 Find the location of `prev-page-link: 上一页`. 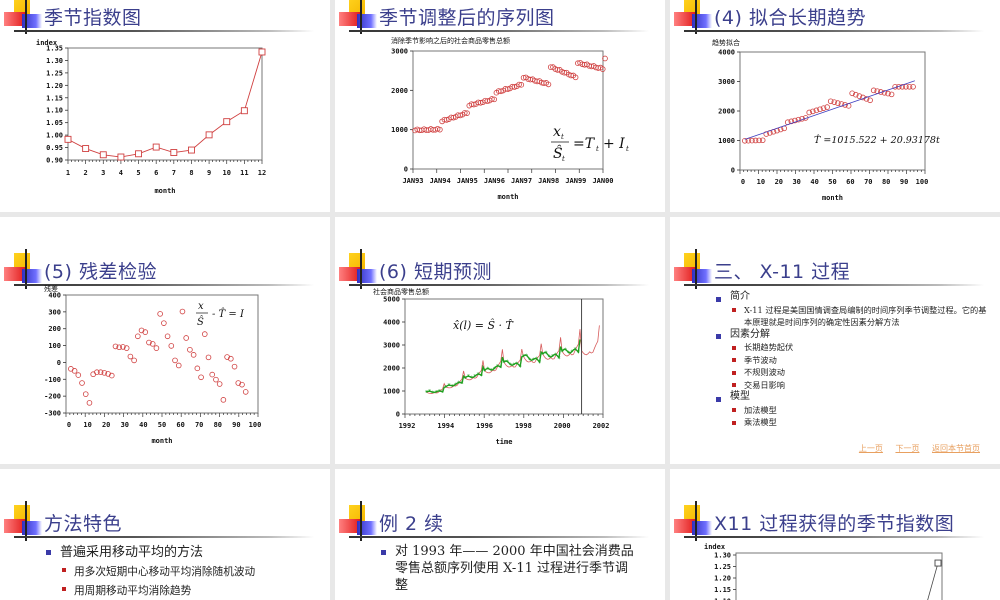

prev-page-link: 上一页 is located at coordinates (870, 448).